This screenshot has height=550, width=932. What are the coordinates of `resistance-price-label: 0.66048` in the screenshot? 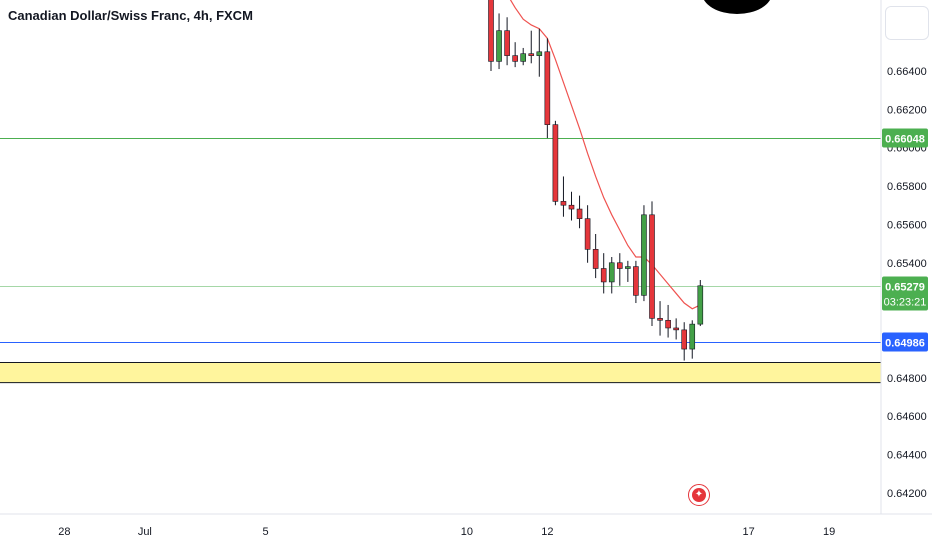 It's located at (905, 140).